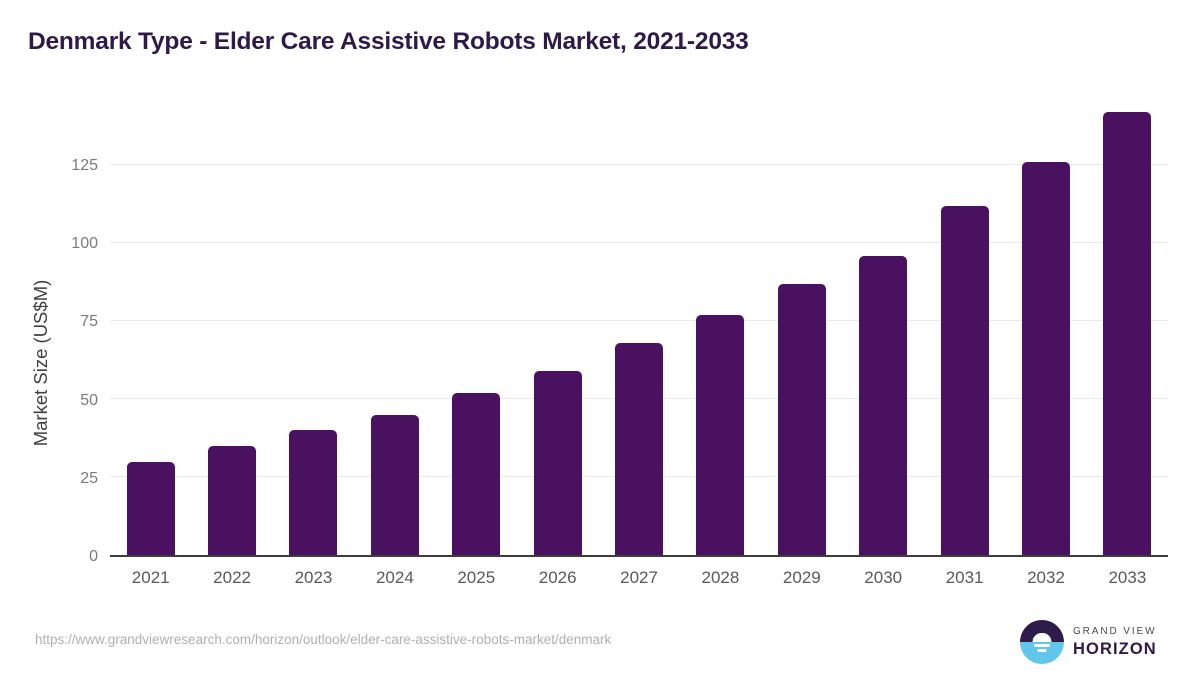 The height and width of the screenshot is (675, 1200). I want to click on y-axis-tick-labels: 0 25 50 75 100 125, so click(49, 332).